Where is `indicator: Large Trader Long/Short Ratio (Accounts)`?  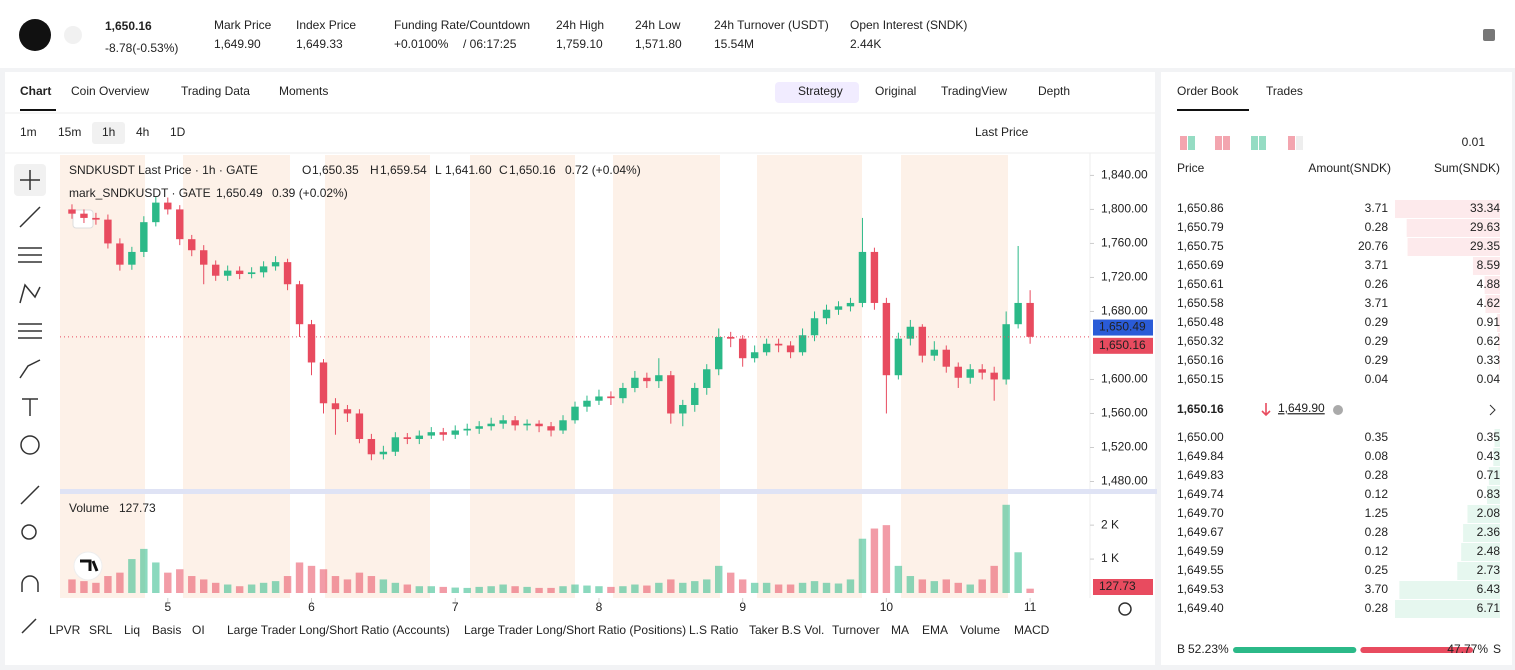
indicator: Large Trader Long/Short Ratio (Accounts) is located at coordinates (338, 630).